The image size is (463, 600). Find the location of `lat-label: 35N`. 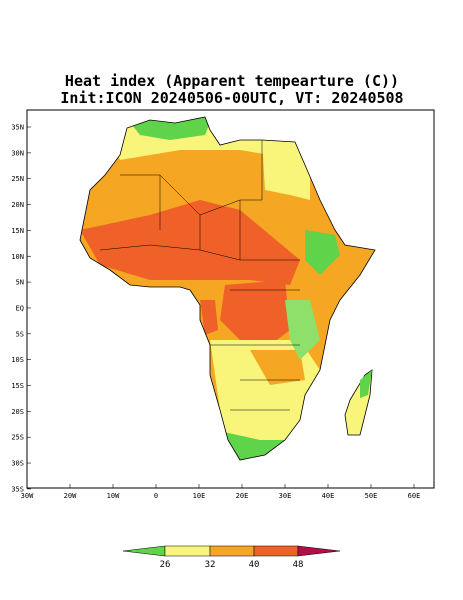

lat-label: 35N is located at coordinates (17, 128).